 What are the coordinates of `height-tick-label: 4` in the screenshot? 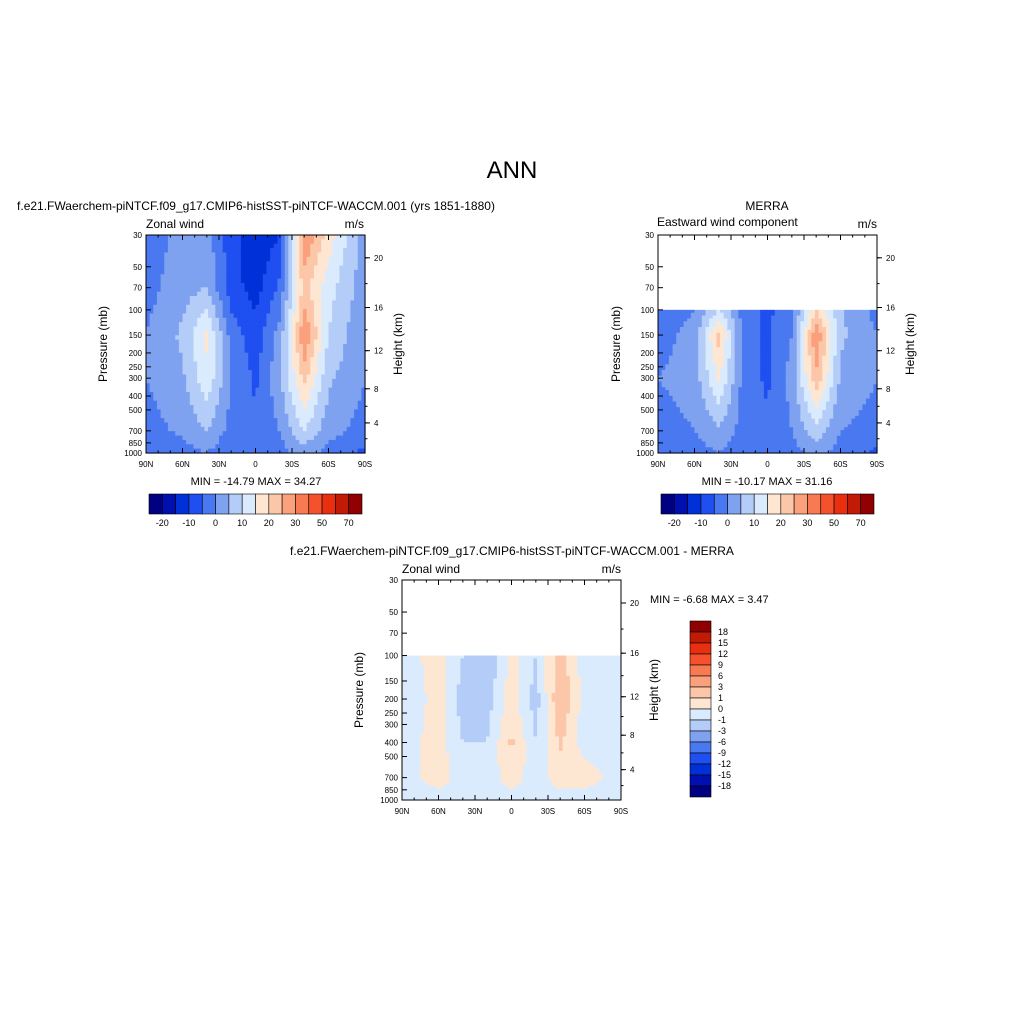 It's located at (376, 423).